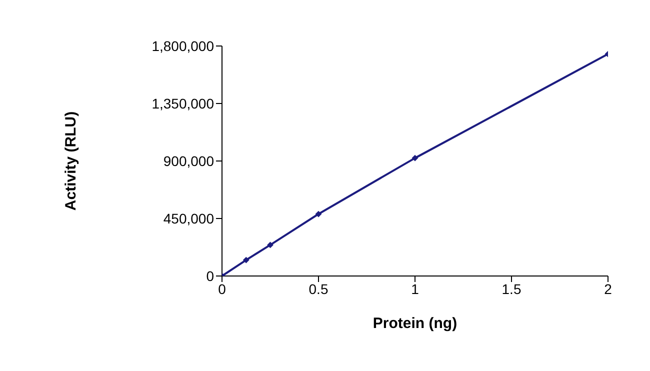  I want to click on y-axis-title: Activity (RLU), so click(71, 161).